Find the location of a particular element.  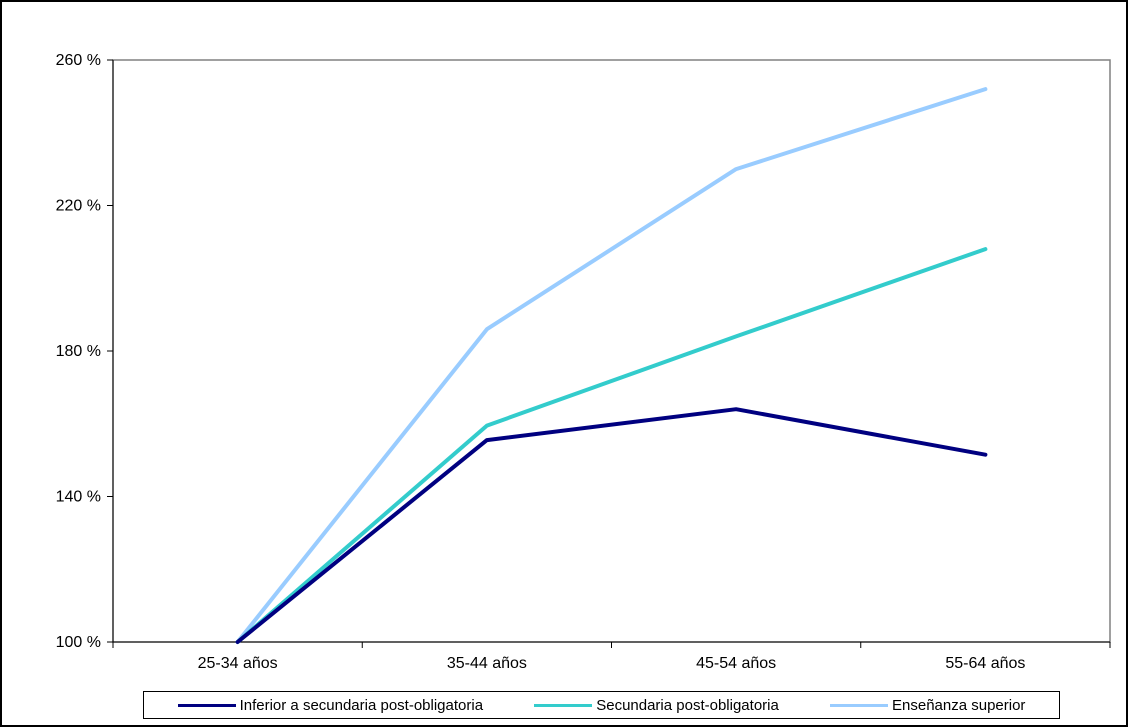

y-tick-label: 140 % is located at coordinates (78, 497).